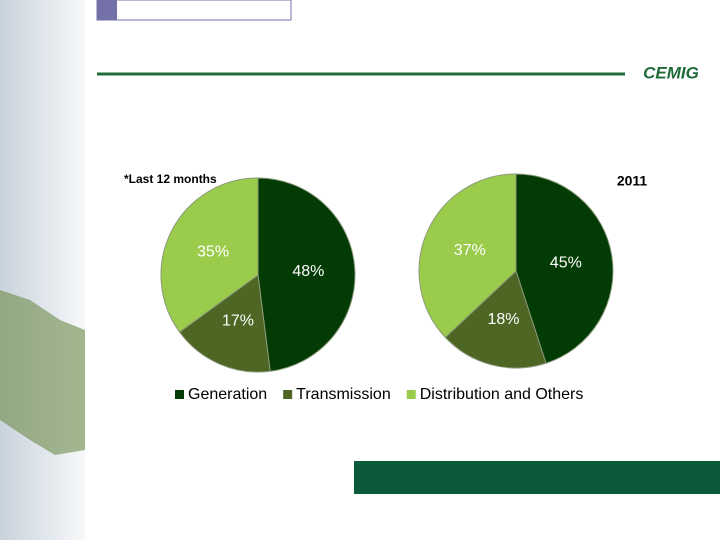 Image resolution: width=720 pixels, height=540 pixels. What do you see at coordinates (170, 179) in the screenshot?
I see `annotation: *Last 12 months` at bounding box center [170, 179].